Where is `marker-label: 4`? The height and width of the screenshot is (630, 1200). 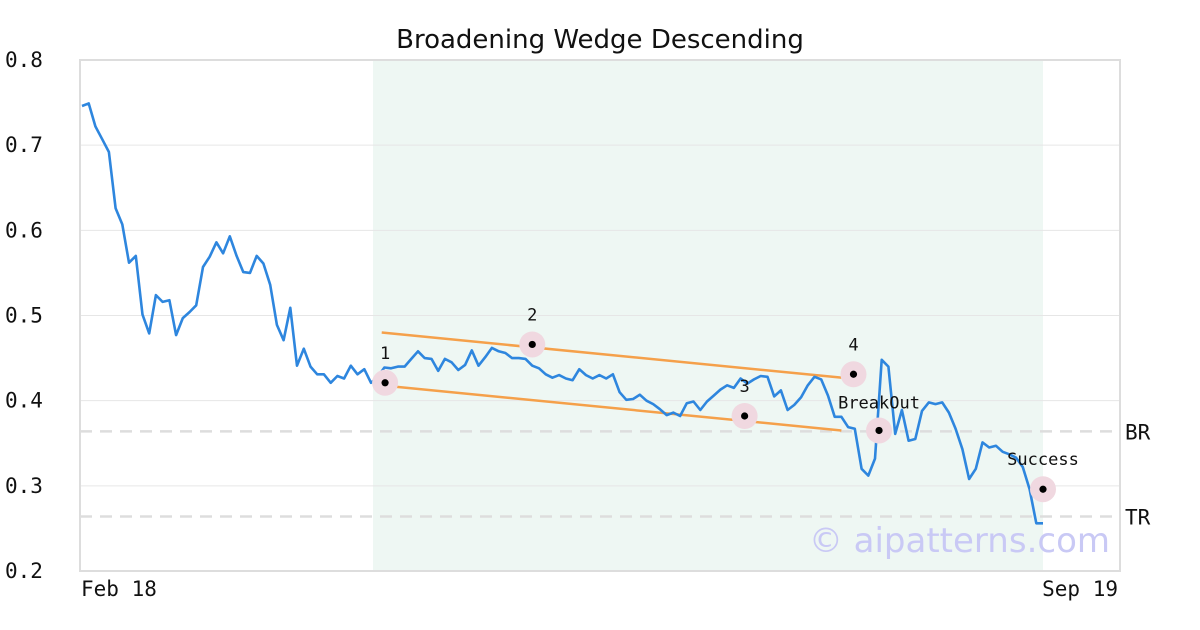 marker-label: 4 is located at coordinates (853, 345).